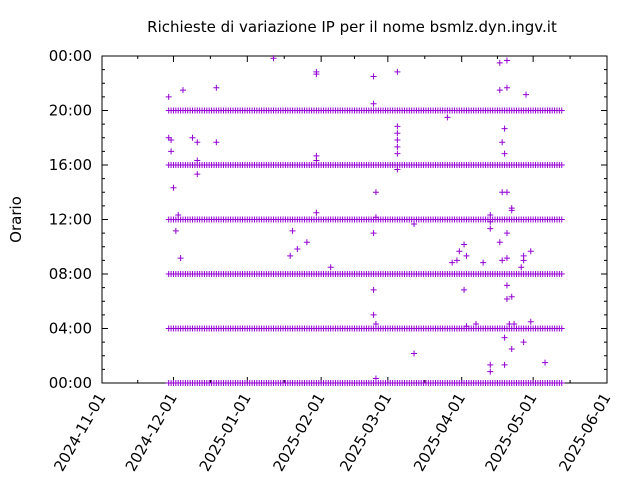 Image resolution: width=640 pixels, height=480 pixels. What do you see at coordinates (70, 274) in the screenshot?
I see `y-tick-label: 08:00` at bounding box center [70, 274].